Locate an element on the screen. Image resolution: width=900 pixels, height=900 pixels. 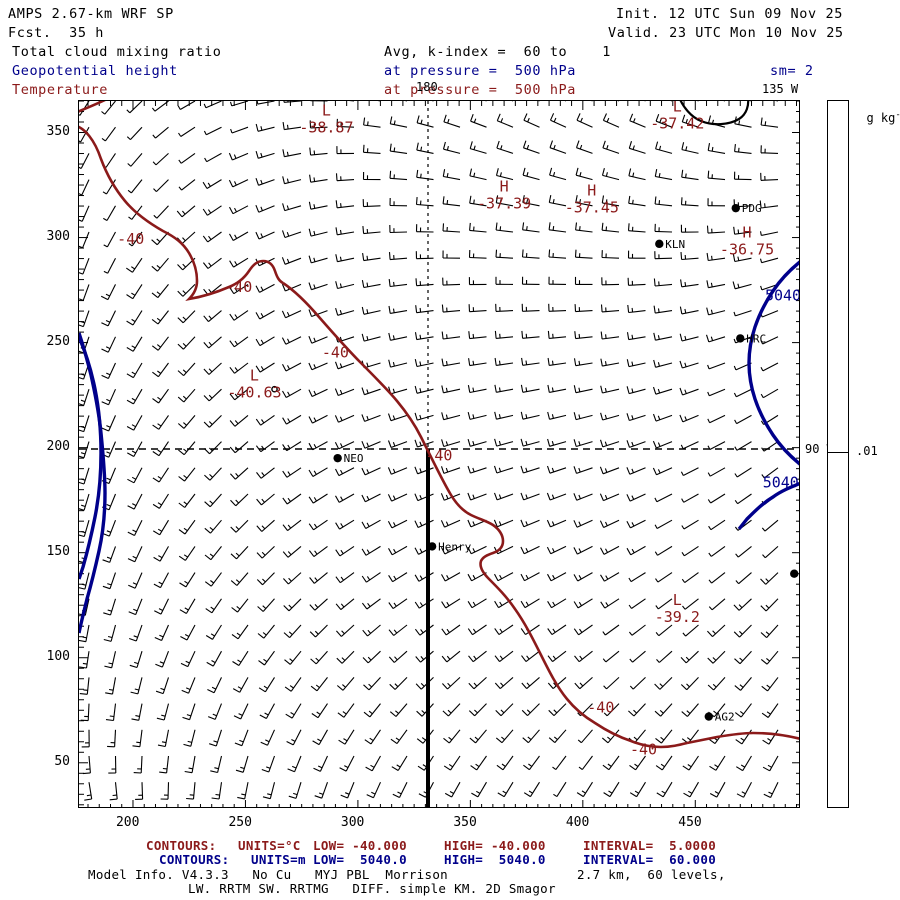
footer-height-high: HIGH= 5040.0 is located at coordinates (495, 859).